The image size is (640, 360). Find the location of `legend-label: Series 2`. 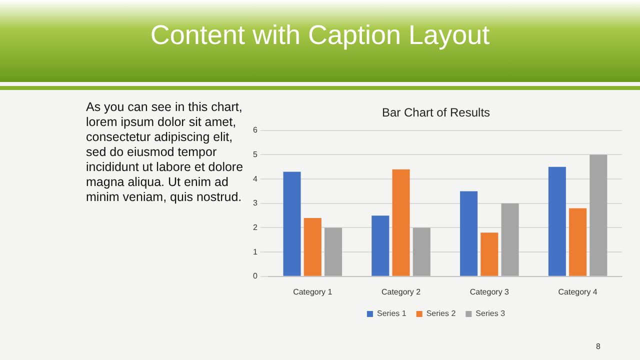

legend-label: Series 2 is located at coordinates (441, 313).